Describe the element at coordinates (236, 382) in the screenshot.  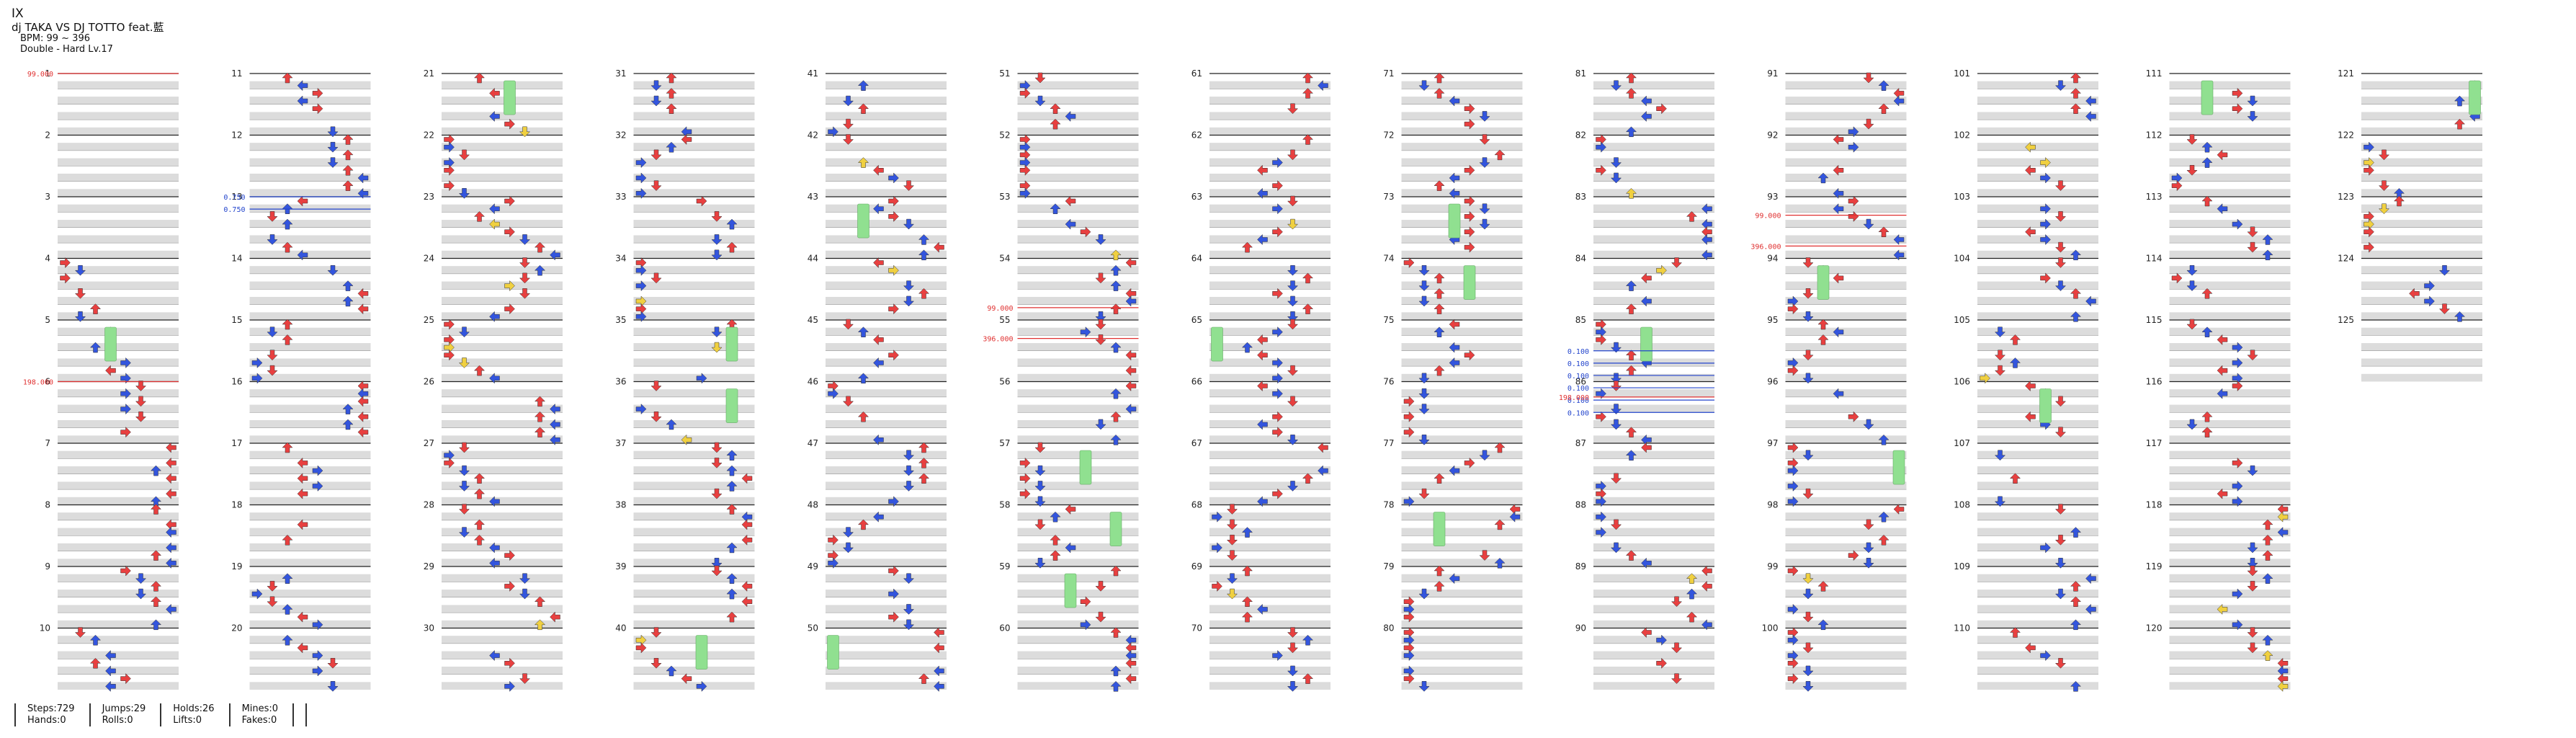
I see `measure-number: 16` at that location.